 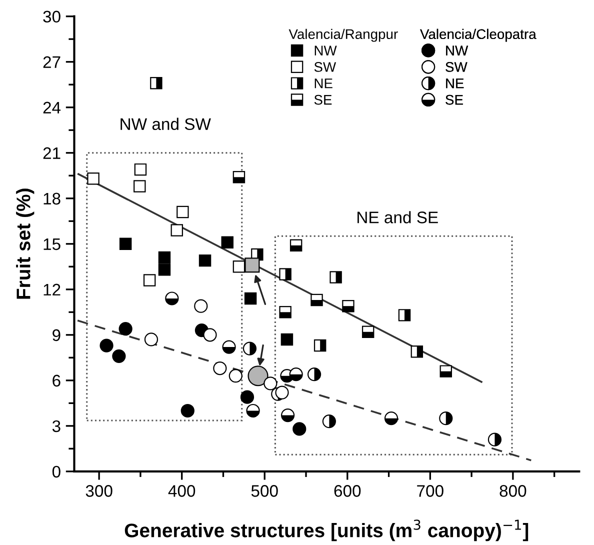 I want to click on y-tick-label: 3, so click(x=56, y=426).